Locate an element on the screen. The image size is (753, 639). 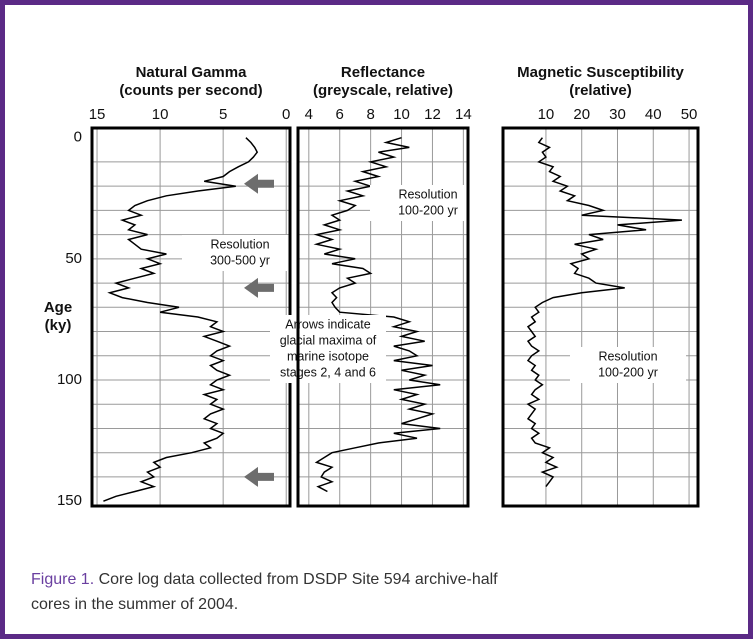
panel-frame is located at coordinates (383, 317).